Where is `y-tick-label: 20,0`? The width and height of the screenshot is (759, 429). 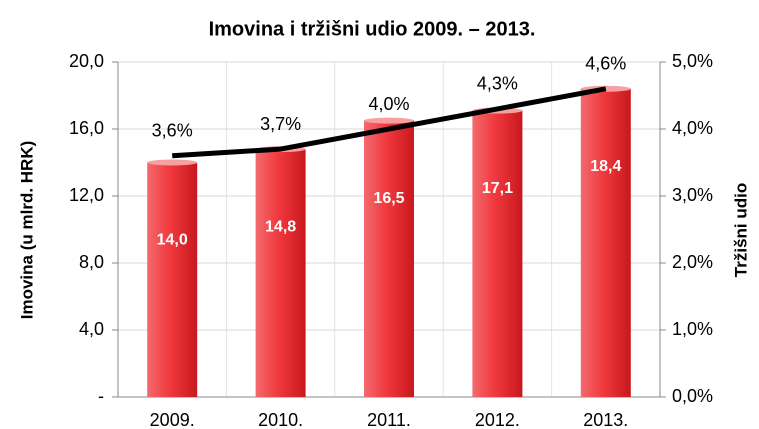
y-tick-label: 20,0 is located at coordinates (86, 61).